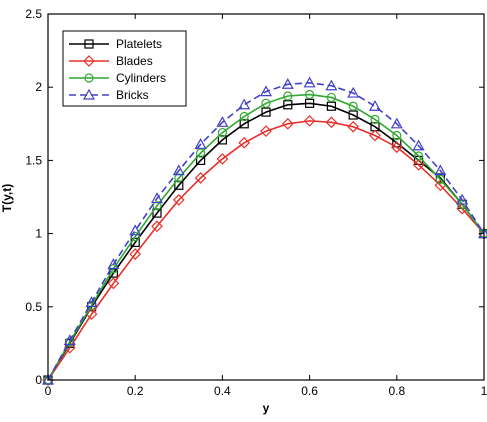 The width and height of the screenshot is (487, 422). I want to click on x-tick-label: 0, so click(48, 391).